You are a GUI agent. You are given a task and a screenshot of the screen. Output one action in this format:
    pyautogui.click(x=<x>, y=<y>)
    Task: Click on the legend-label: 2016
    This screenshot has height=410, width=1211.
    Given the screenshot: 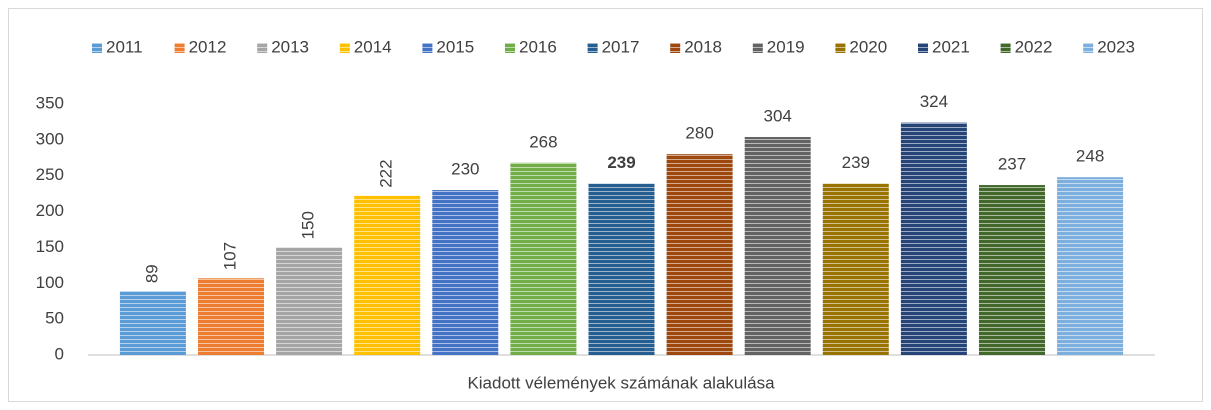 What is the action you would take?
    pyautogui.click(x=538, y=46)
    